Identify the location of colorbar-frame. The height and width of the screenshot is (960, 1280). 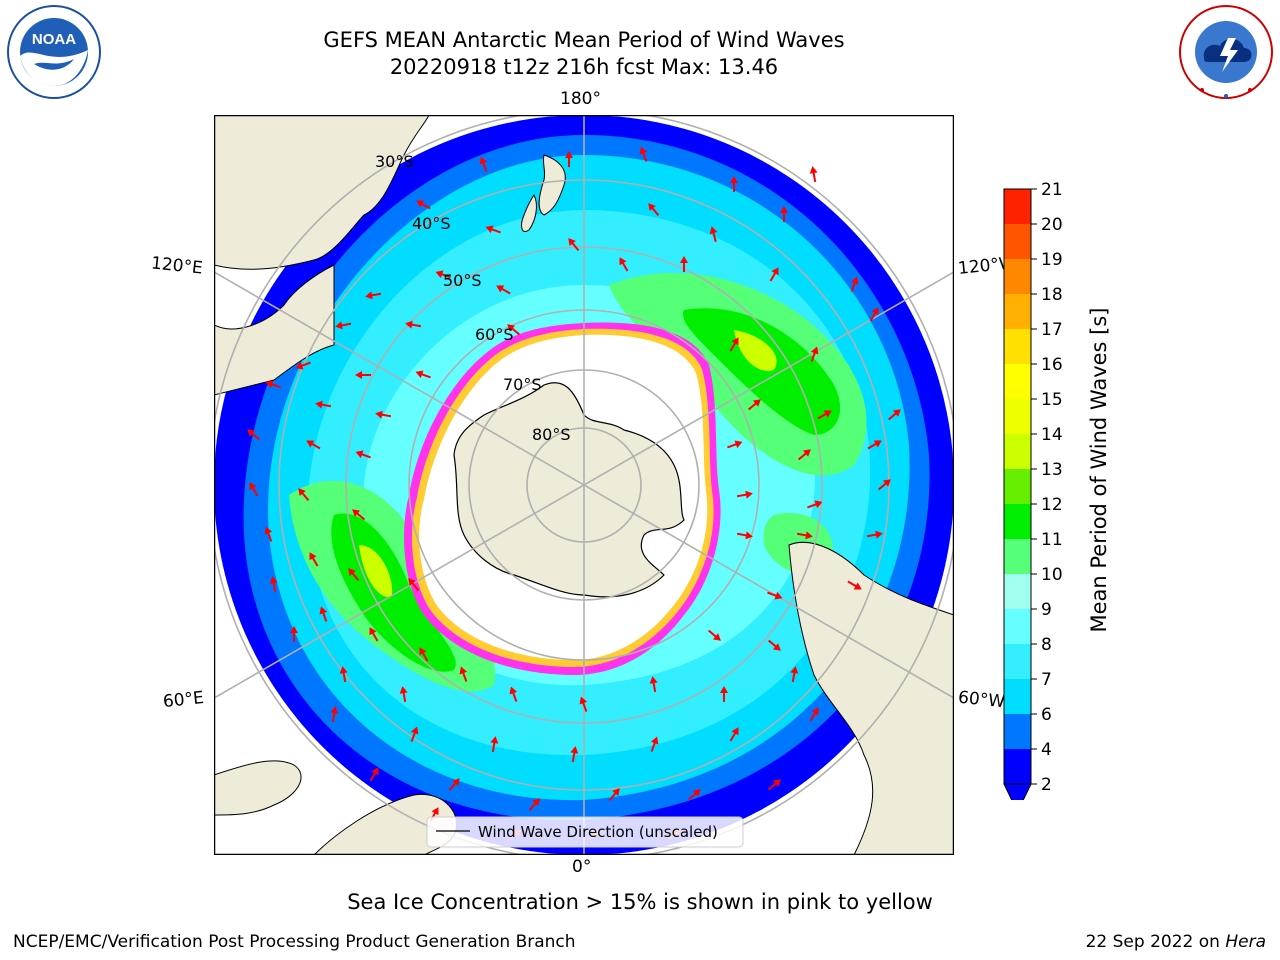
(1017, 486).